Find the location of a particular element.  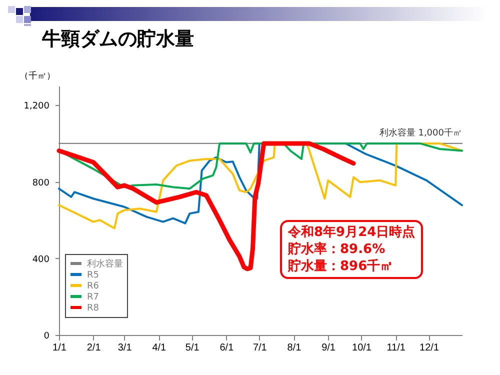

y-tick-label: 400 is located at coordinates (41, 259).